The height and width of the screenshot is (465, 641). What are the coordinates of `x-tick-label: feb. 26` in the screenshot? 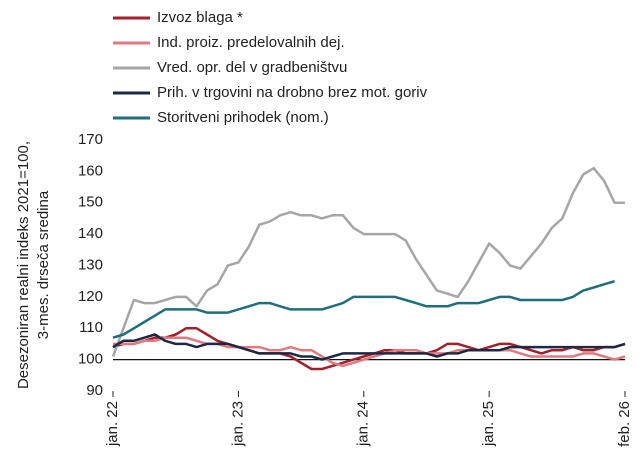 It's located at (624, 424).